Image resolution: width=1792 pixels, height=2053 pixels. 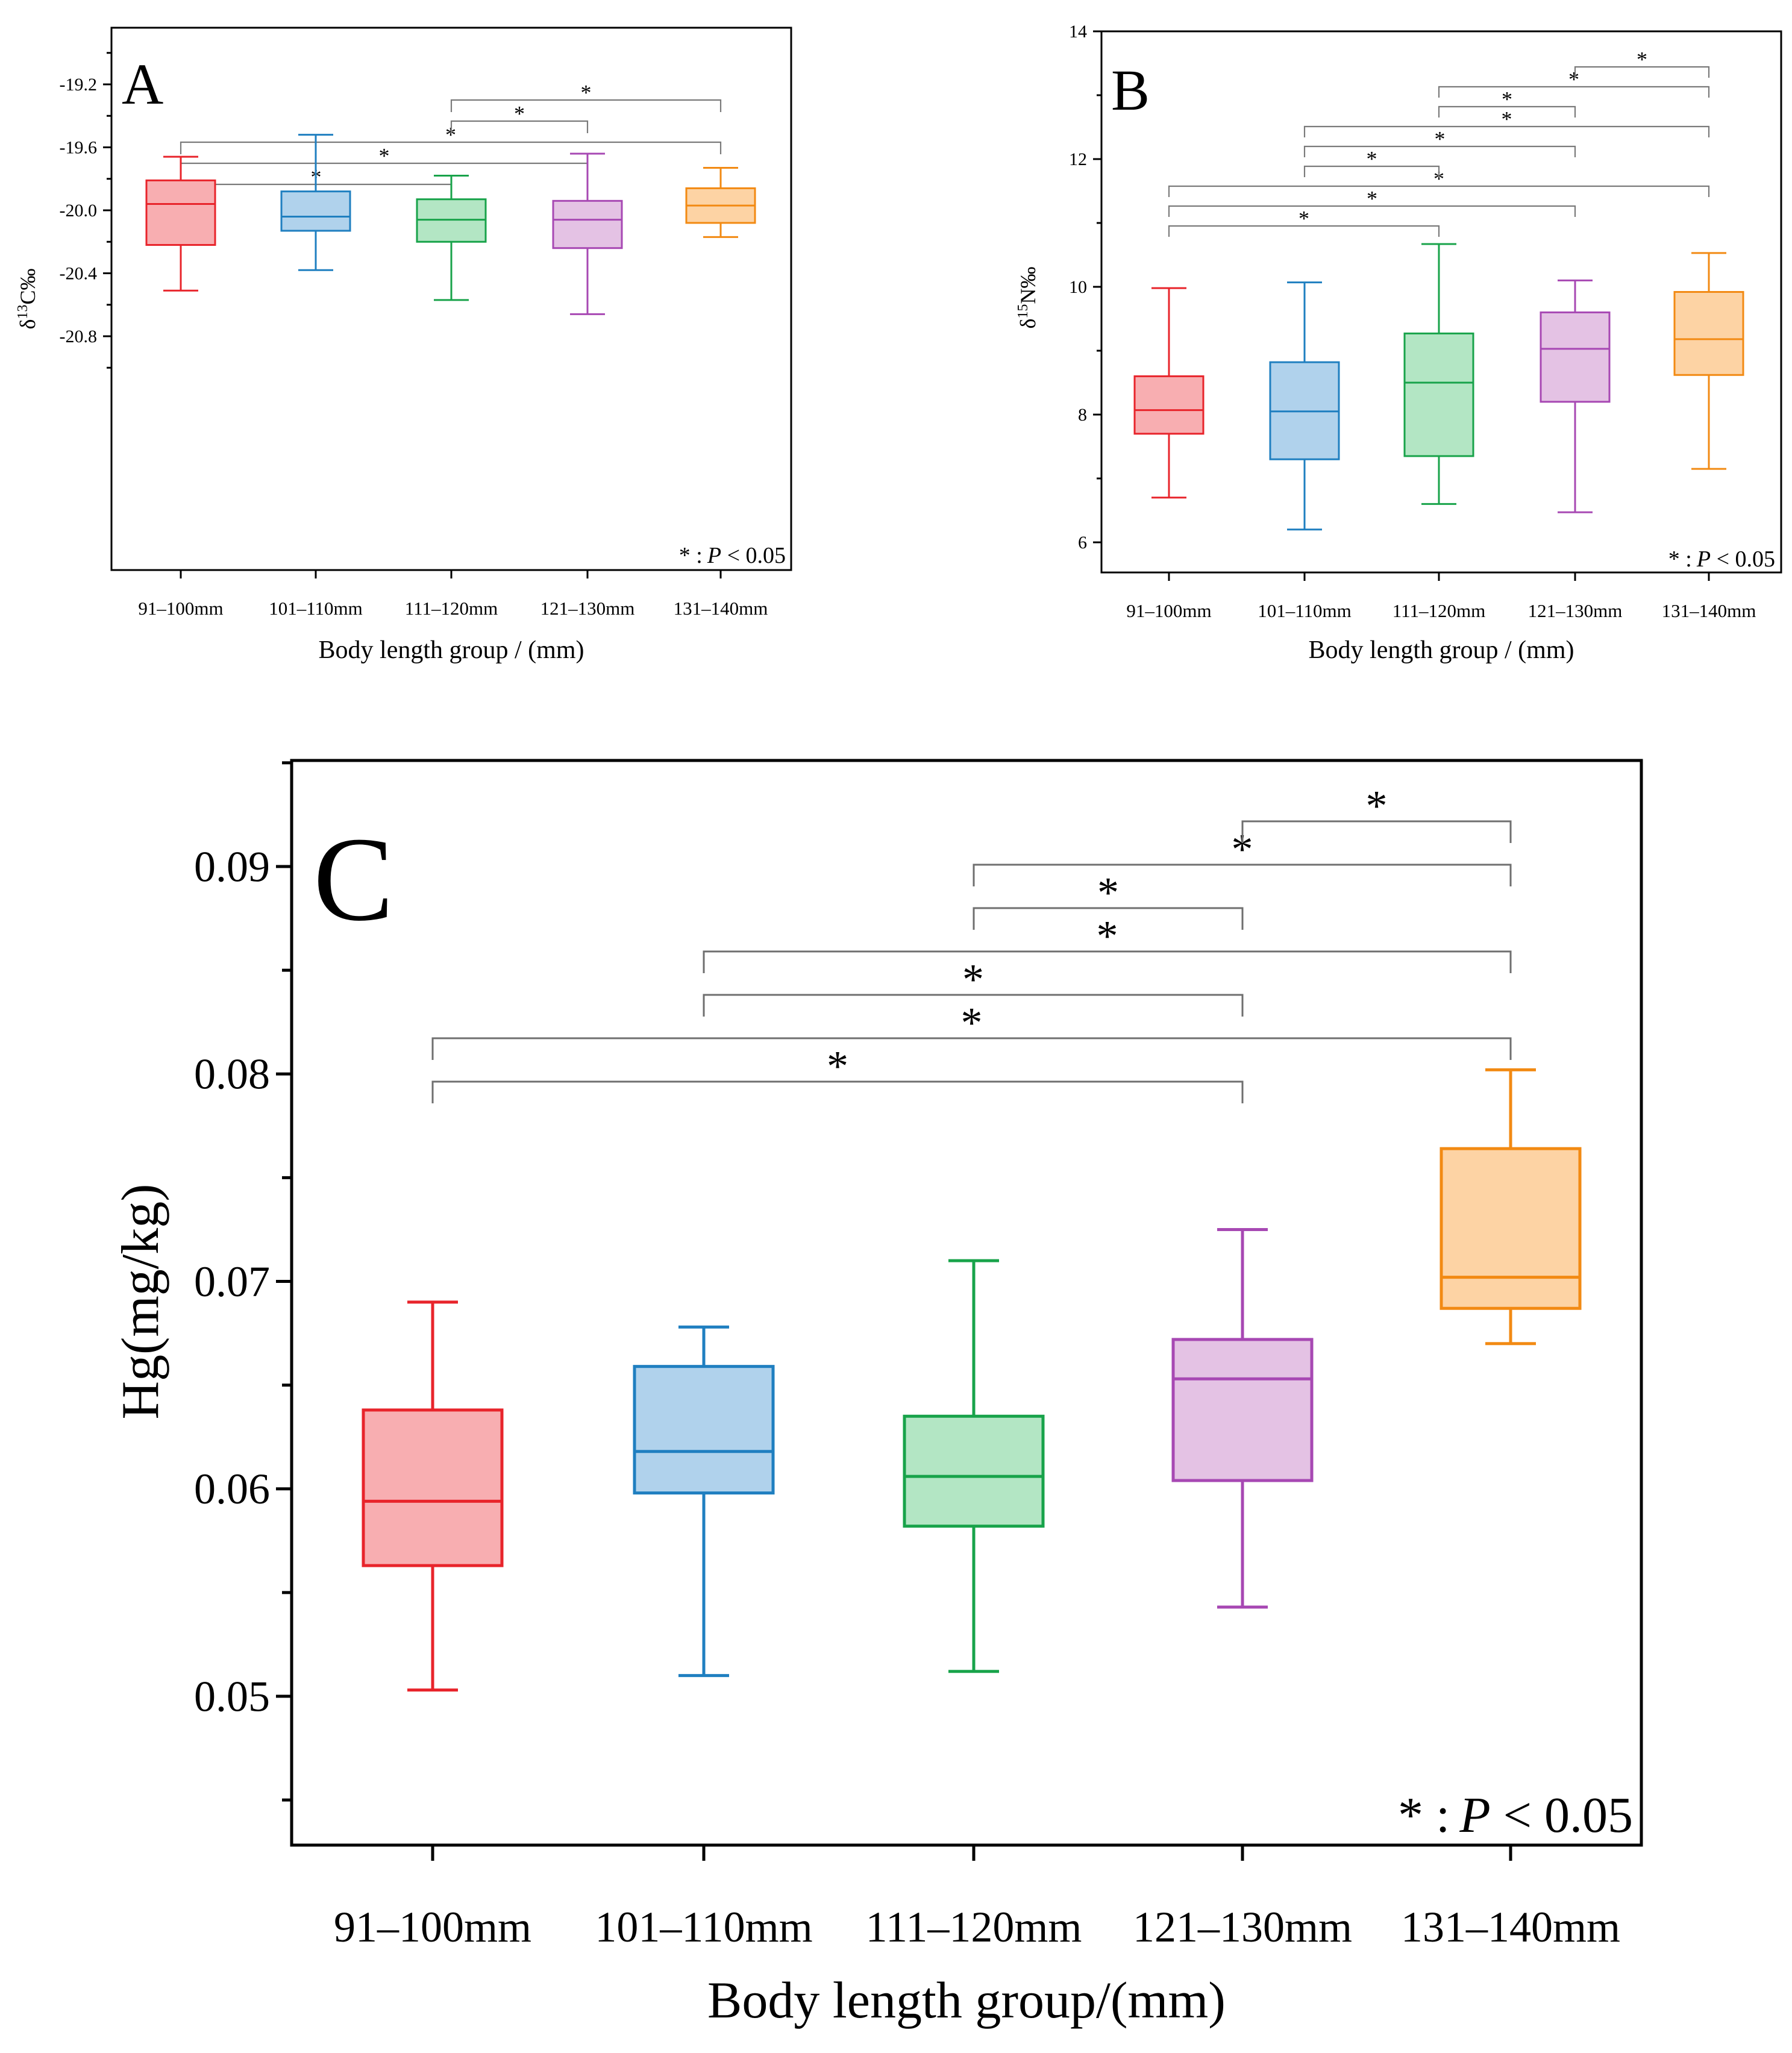 What do you see at coordinates (1108, 893) in the screenshot?
I see `panel-c-sig-star-4: *` at bounding box center [1108, 893].